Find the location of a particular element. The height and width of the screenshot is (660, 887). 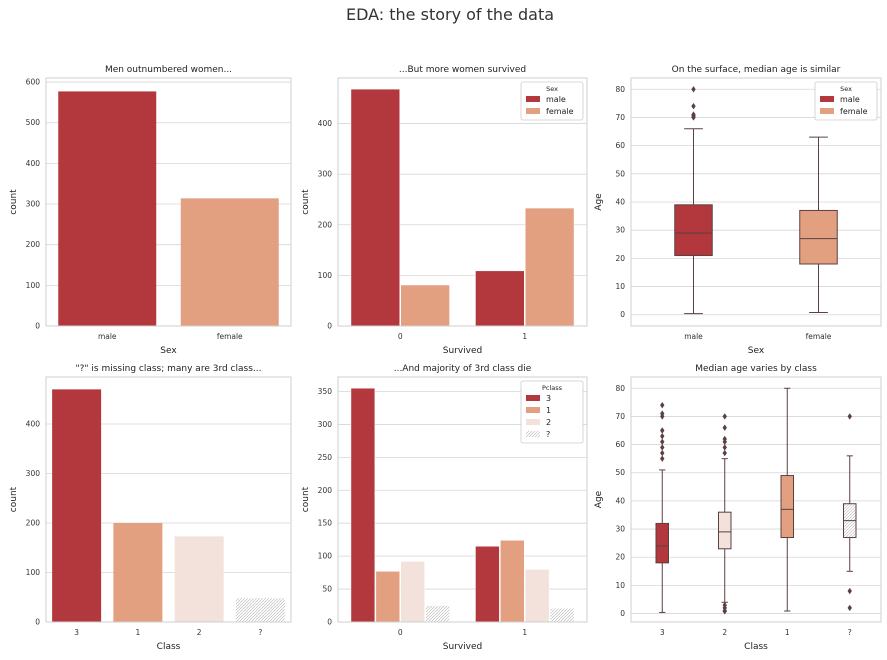

bar-female is located at coordinates (229, 262).